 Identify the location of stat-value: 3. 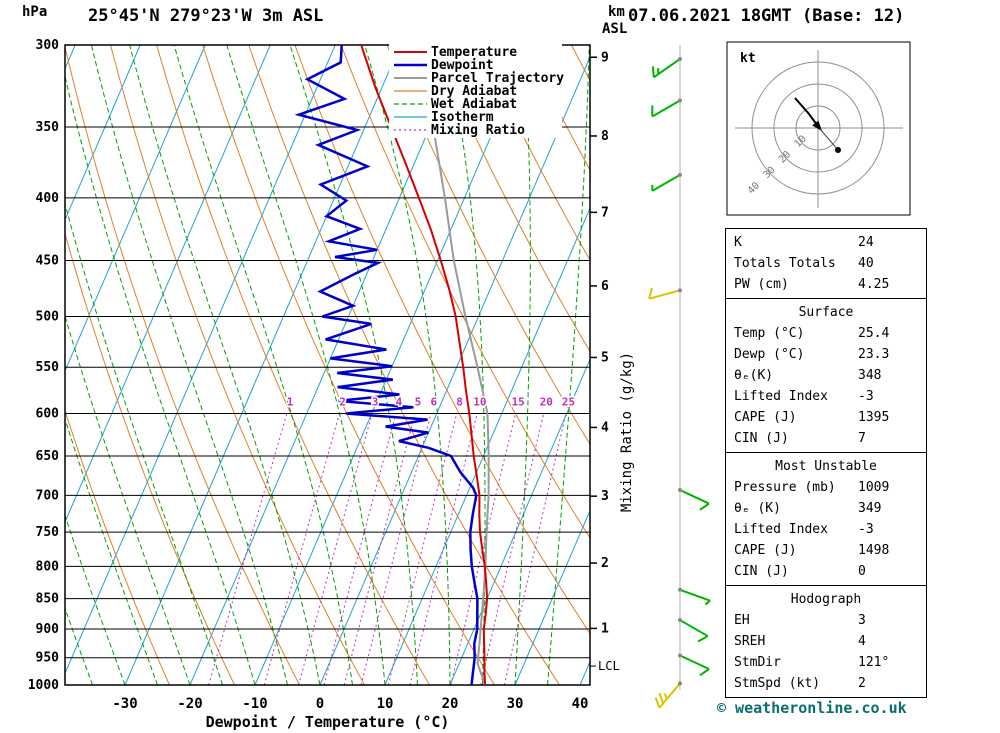
(862, 620).